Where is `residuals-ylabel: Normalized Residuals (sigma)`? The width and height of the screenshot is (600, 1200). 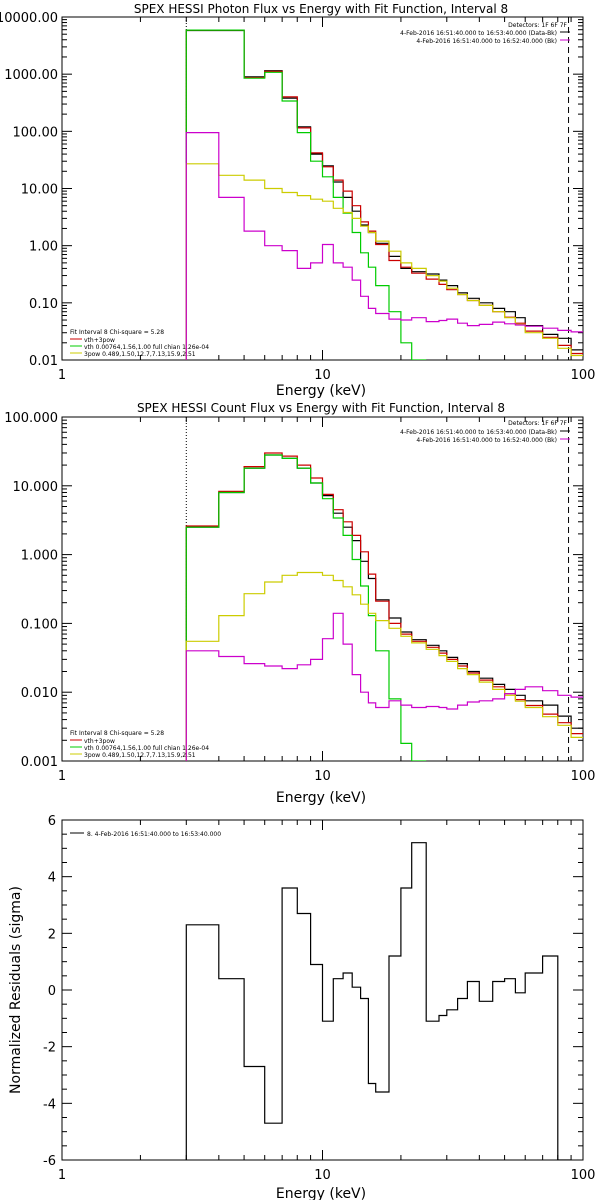 residuals-ylabel: Normalized Residuals (sigma) is located at coordinates (16, 990).